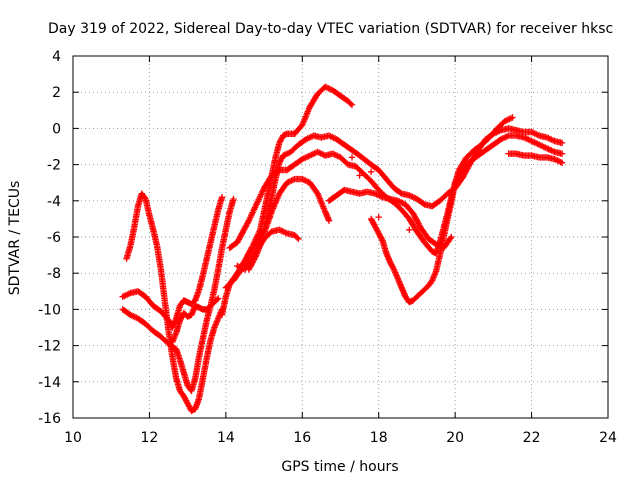  I want to click on data-arc-arc-j, so click(390, 219).